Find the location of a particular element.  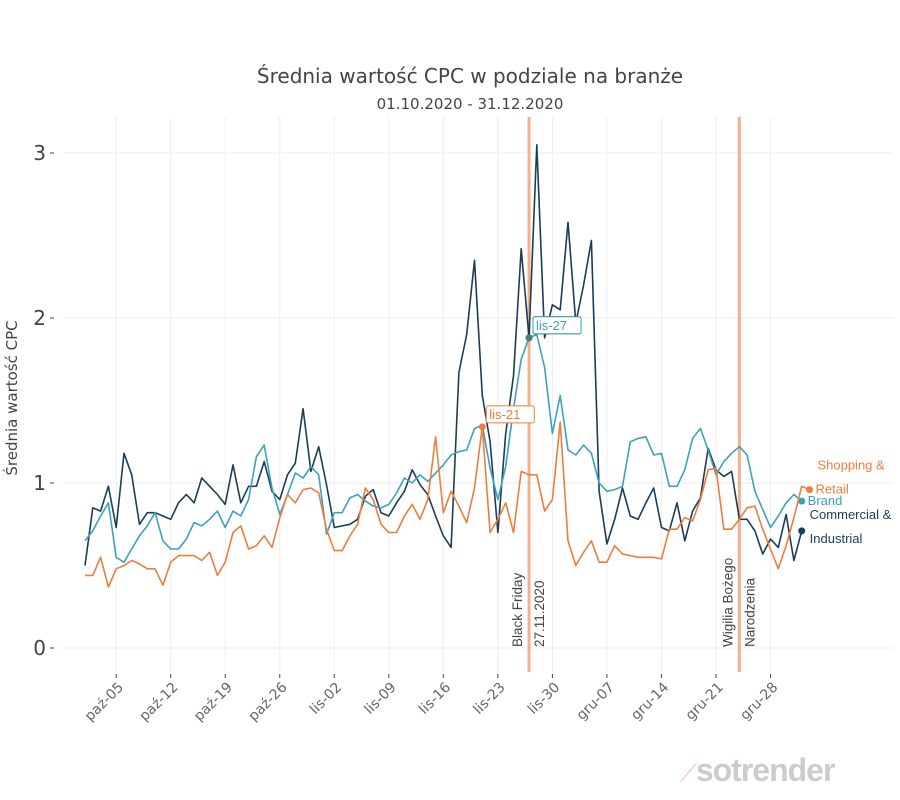

sotrender-logo: ⟋sotrender is located at coordinates (758, 770).